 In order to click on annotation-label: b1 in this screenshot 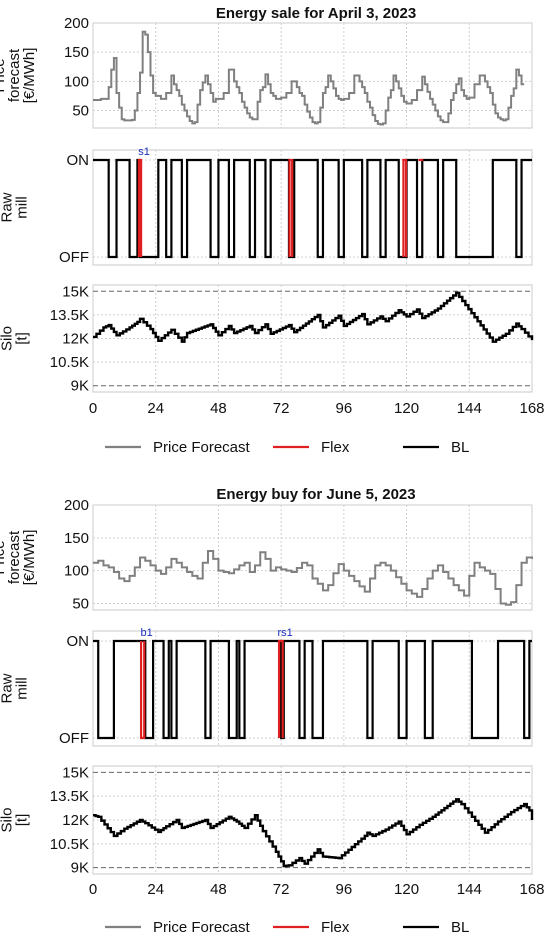, I will do `click(147, 633)`.